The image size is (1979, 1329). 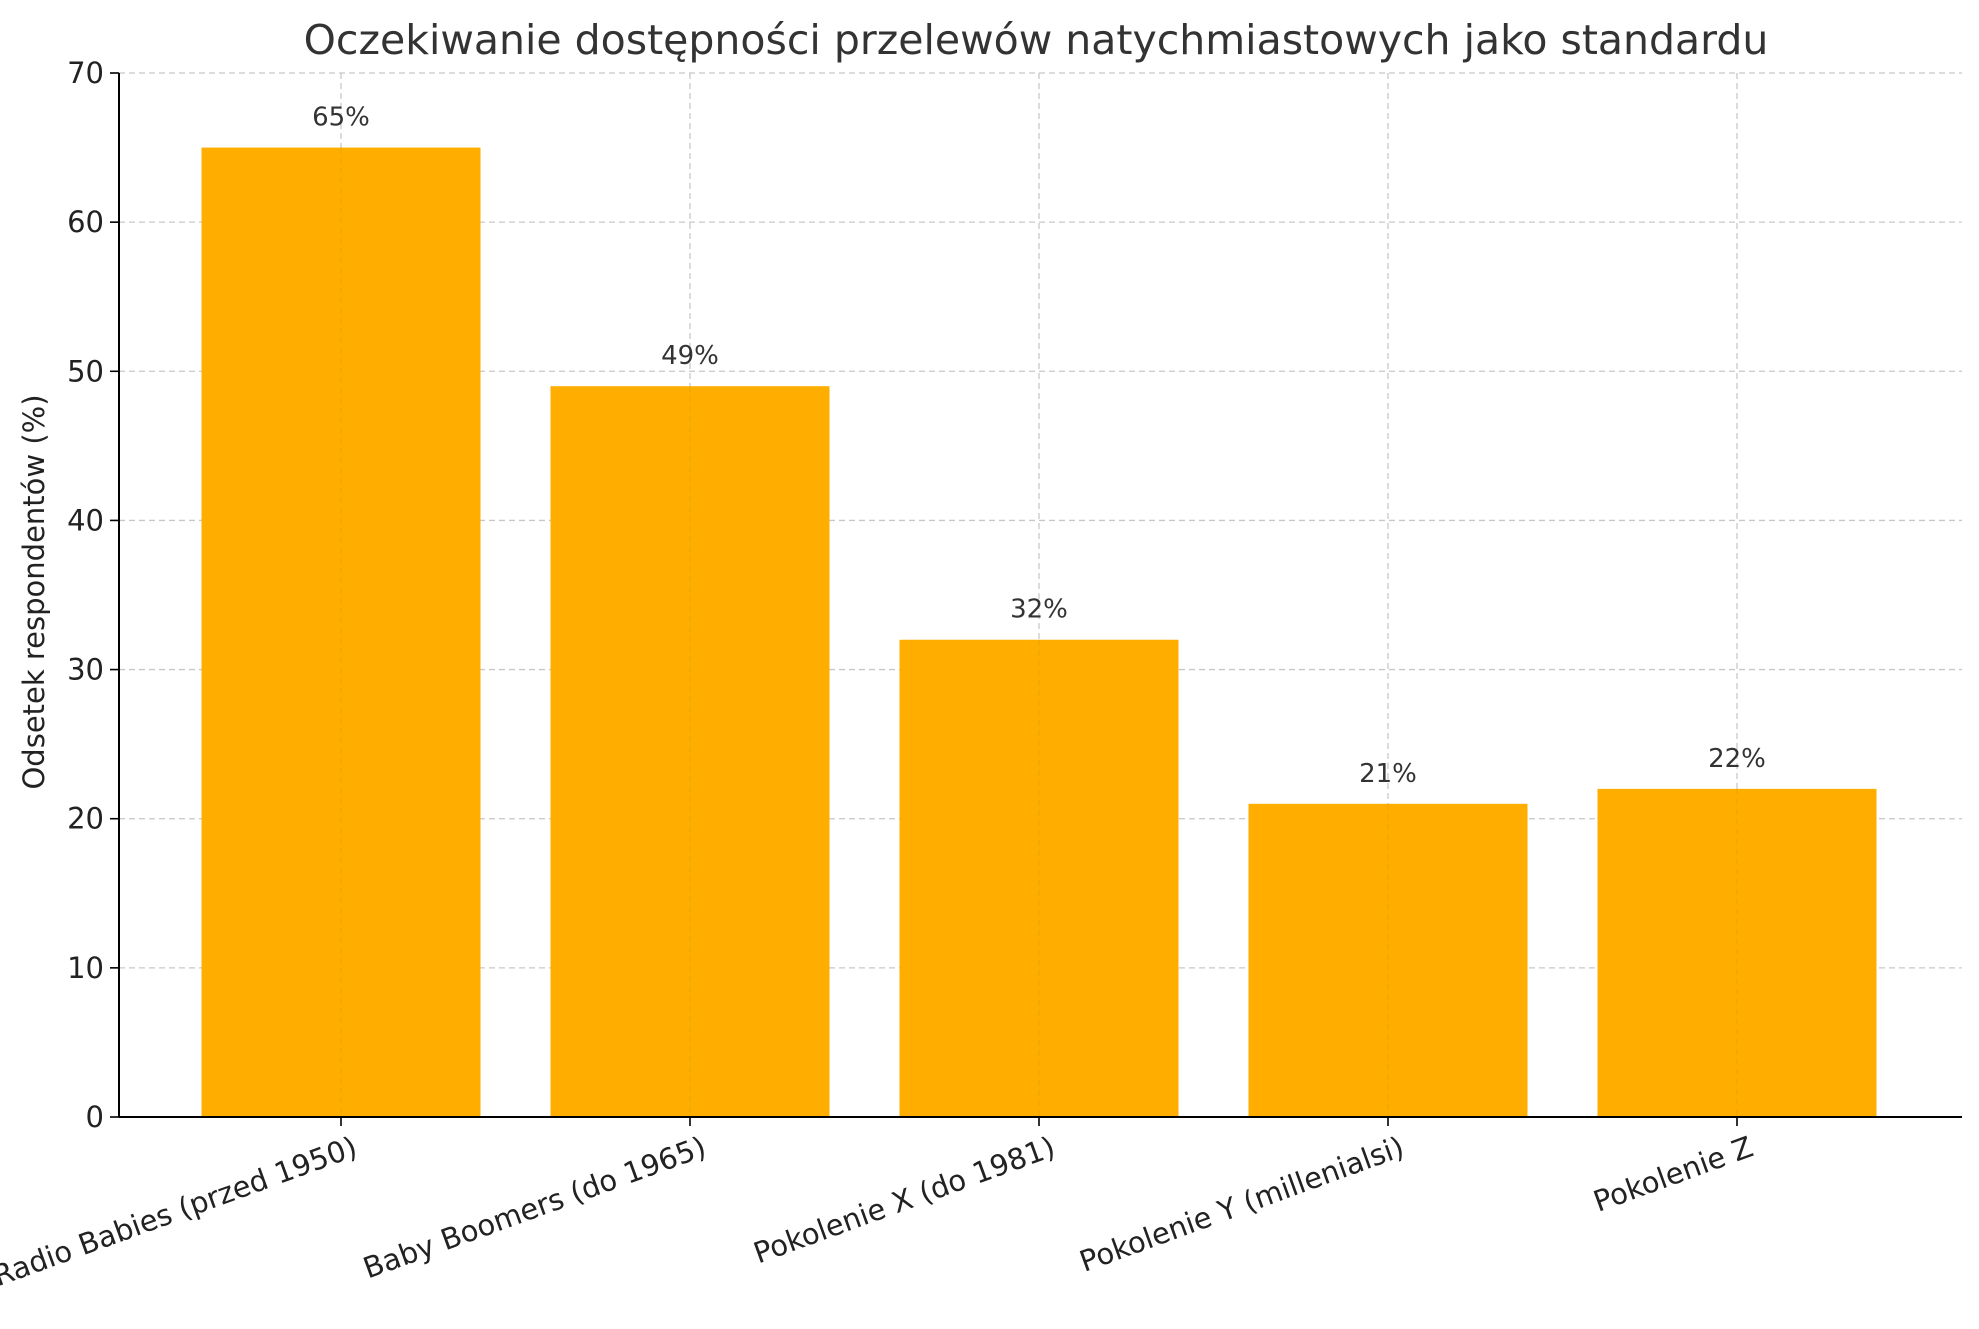 What do you see at coordinates (535, 1208) in the screenshot?
I see `x-tick-label: Baby Boomers (do 1965)` at bounding box center [535, 1208].